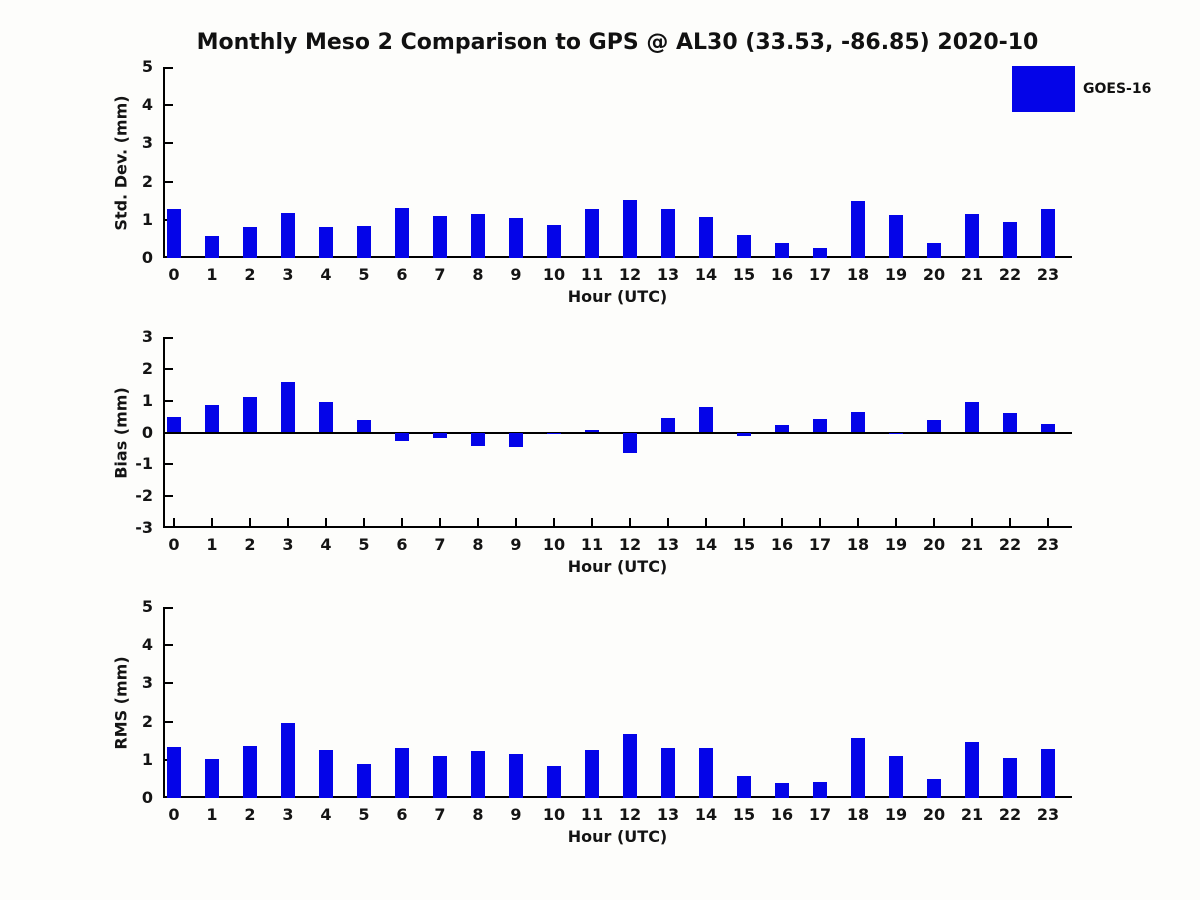 The width and height of the screenshot is (1200, 900). Describe the element at coordinates (617, 566) in the screenshot. I see `x-axis-label-hour-utc: Hour (UTC)` at that location.